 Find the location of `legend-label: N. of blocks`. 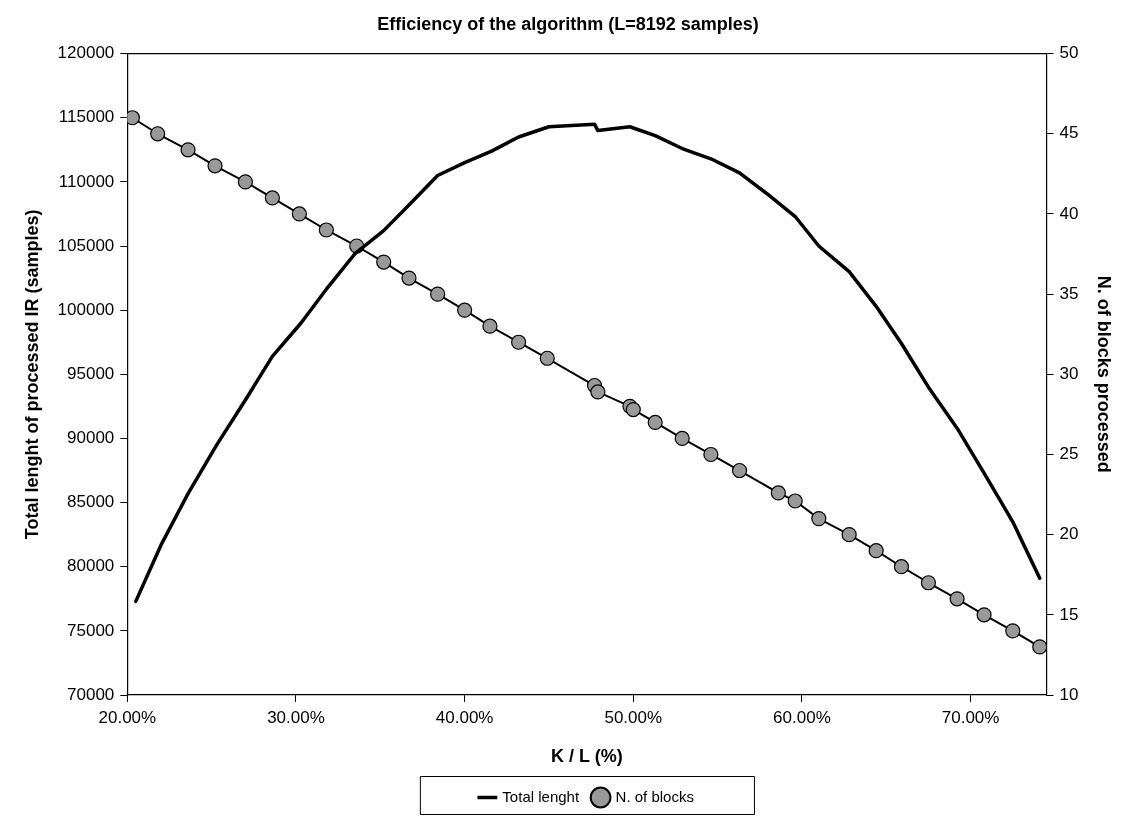

legend-label: N. of blocks is located at coordinates (654, 796).